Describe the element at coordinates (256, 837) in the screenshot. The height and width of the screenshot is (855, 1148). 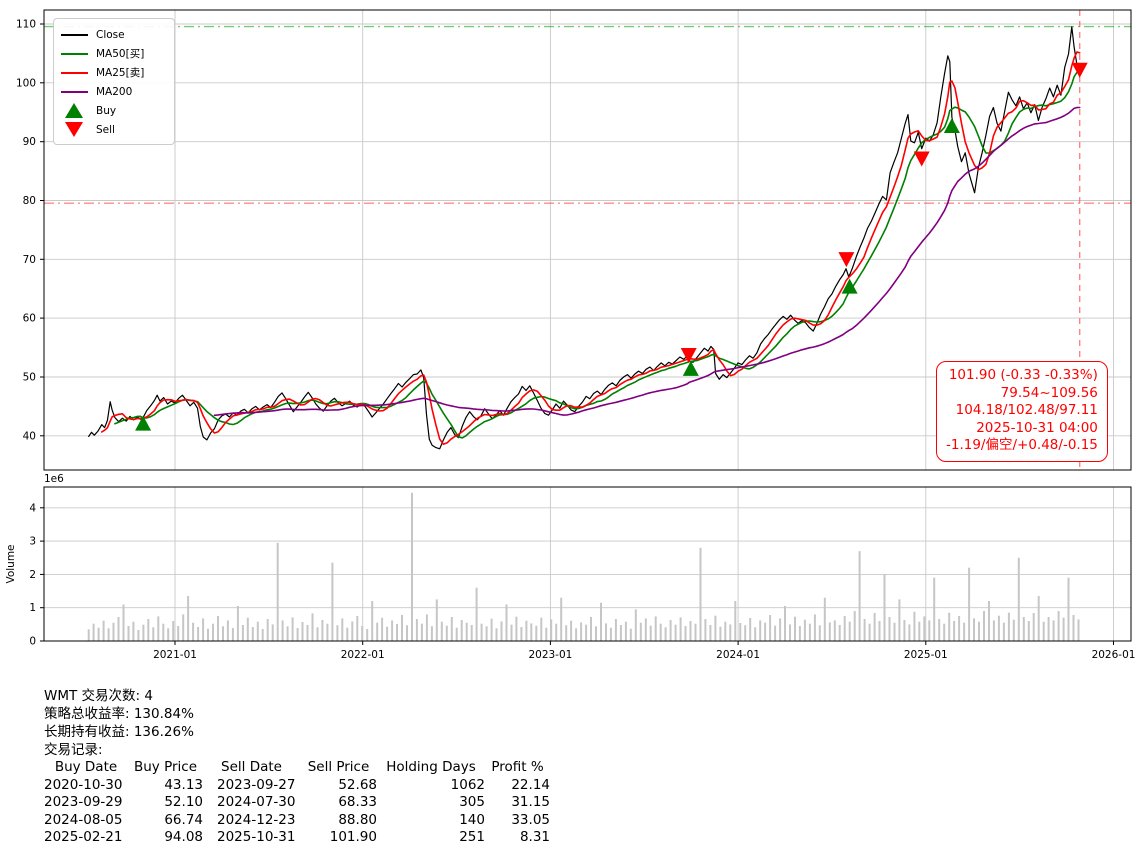
I see `trade-table-cell: 2025-10-31` at that location.